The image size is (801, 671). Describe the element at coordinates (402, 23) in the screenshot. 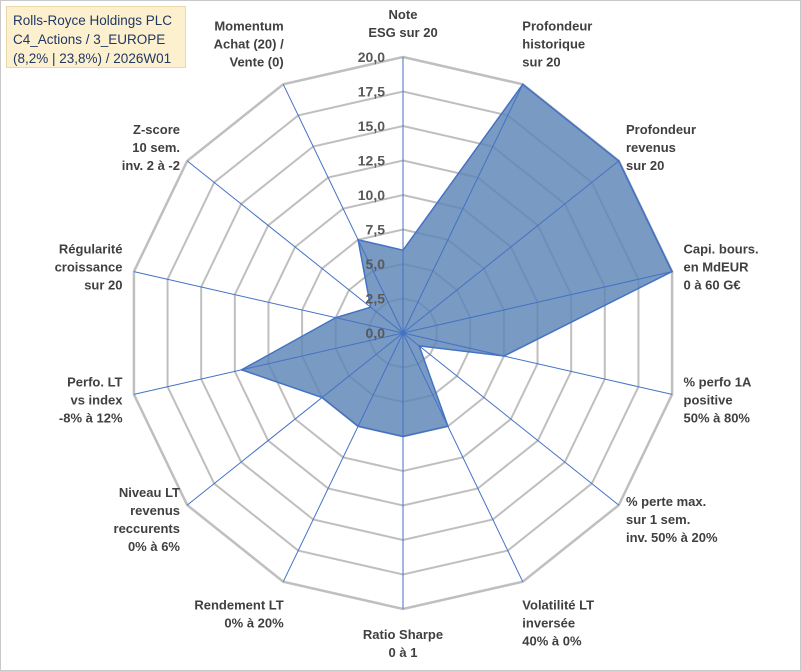

I see `axis-label: Note ESG sur 20` at that location.